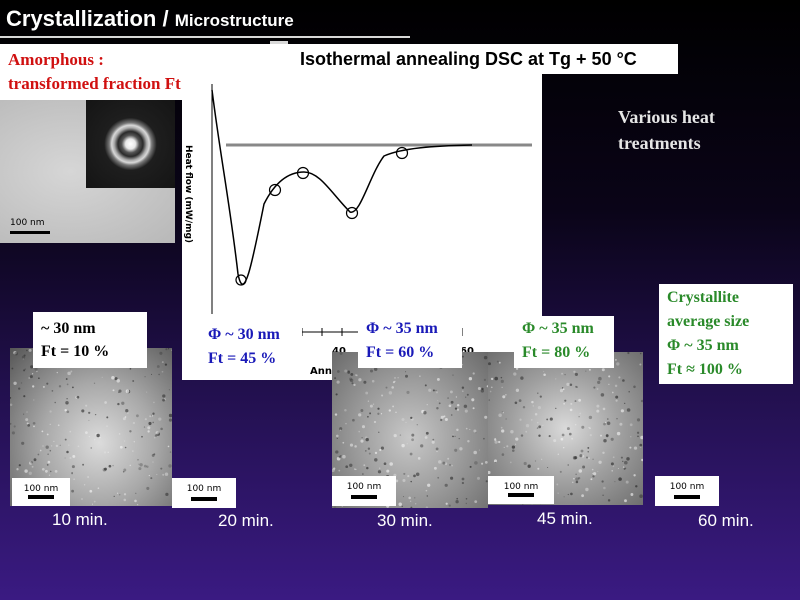 Image resolution: width=800 pixels, height=600 pixels. I want to click on dsc-title: Isothermal annealing DSC at Tg + 50 °C, so click(486, 59).